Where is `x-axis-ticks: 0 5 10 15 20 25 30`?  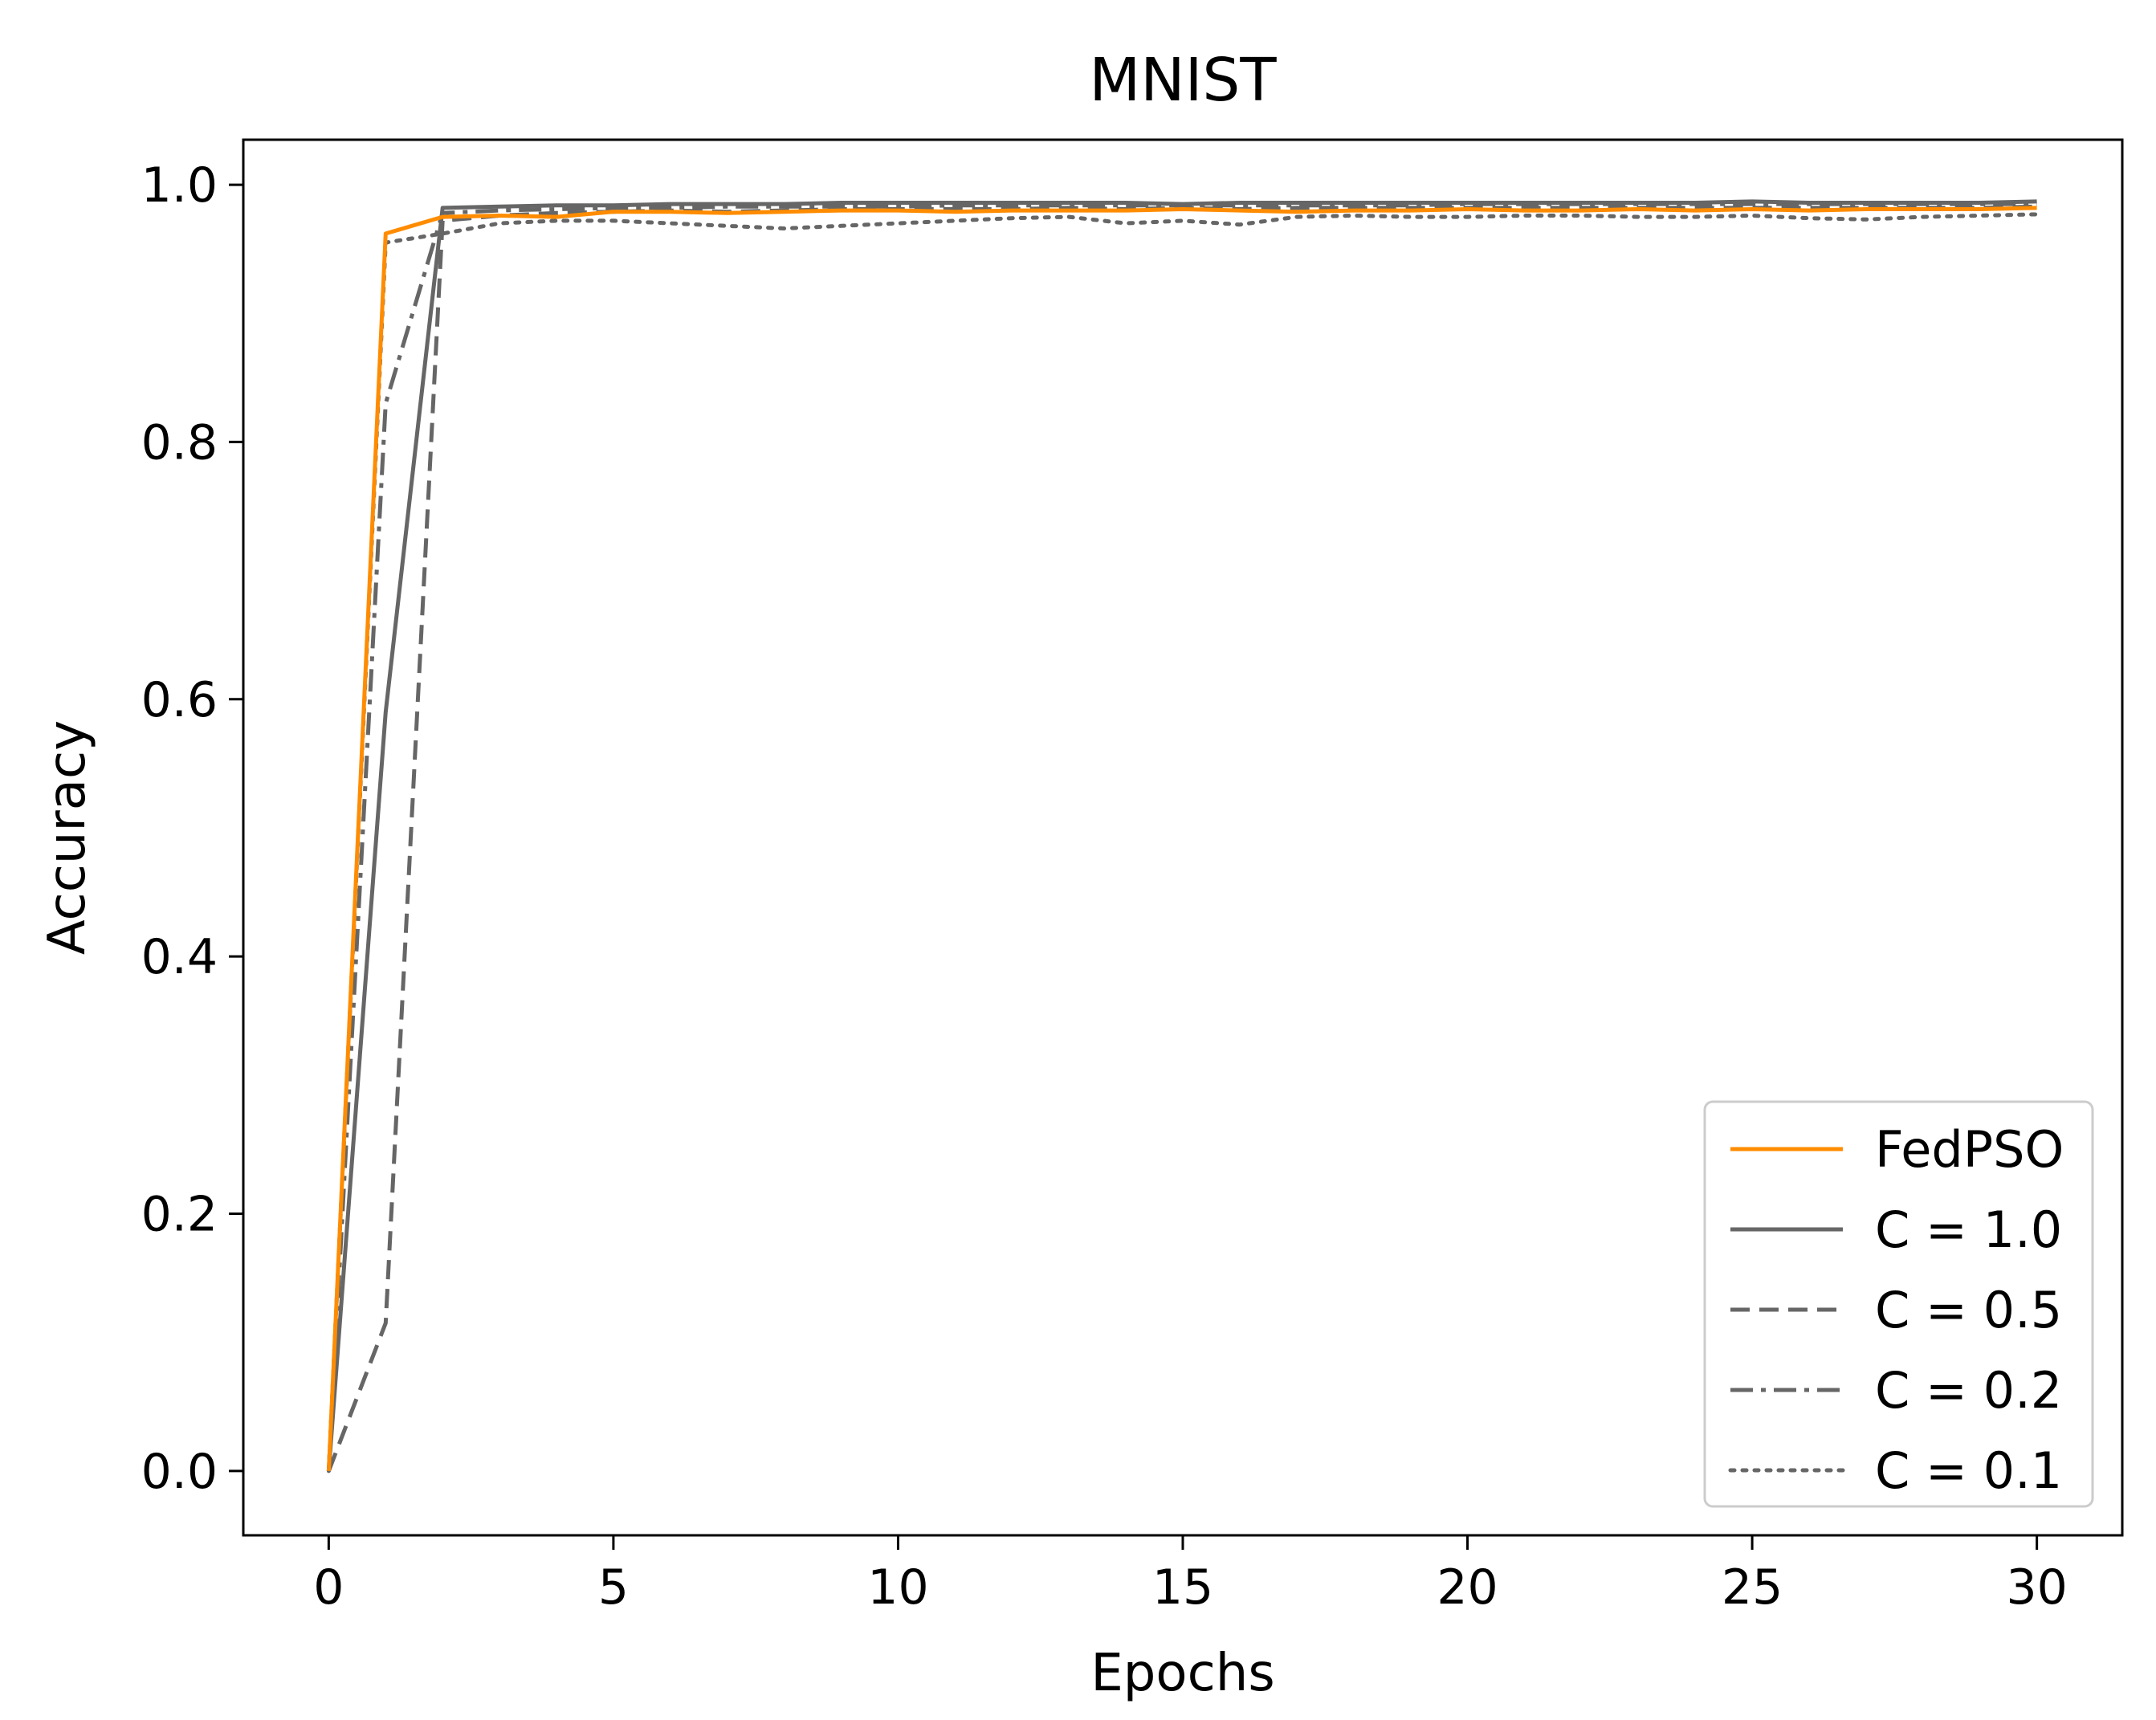 x-axis-ticks: 0 5 10 15 20 25 30 is located at coordinates (1191, 1575).